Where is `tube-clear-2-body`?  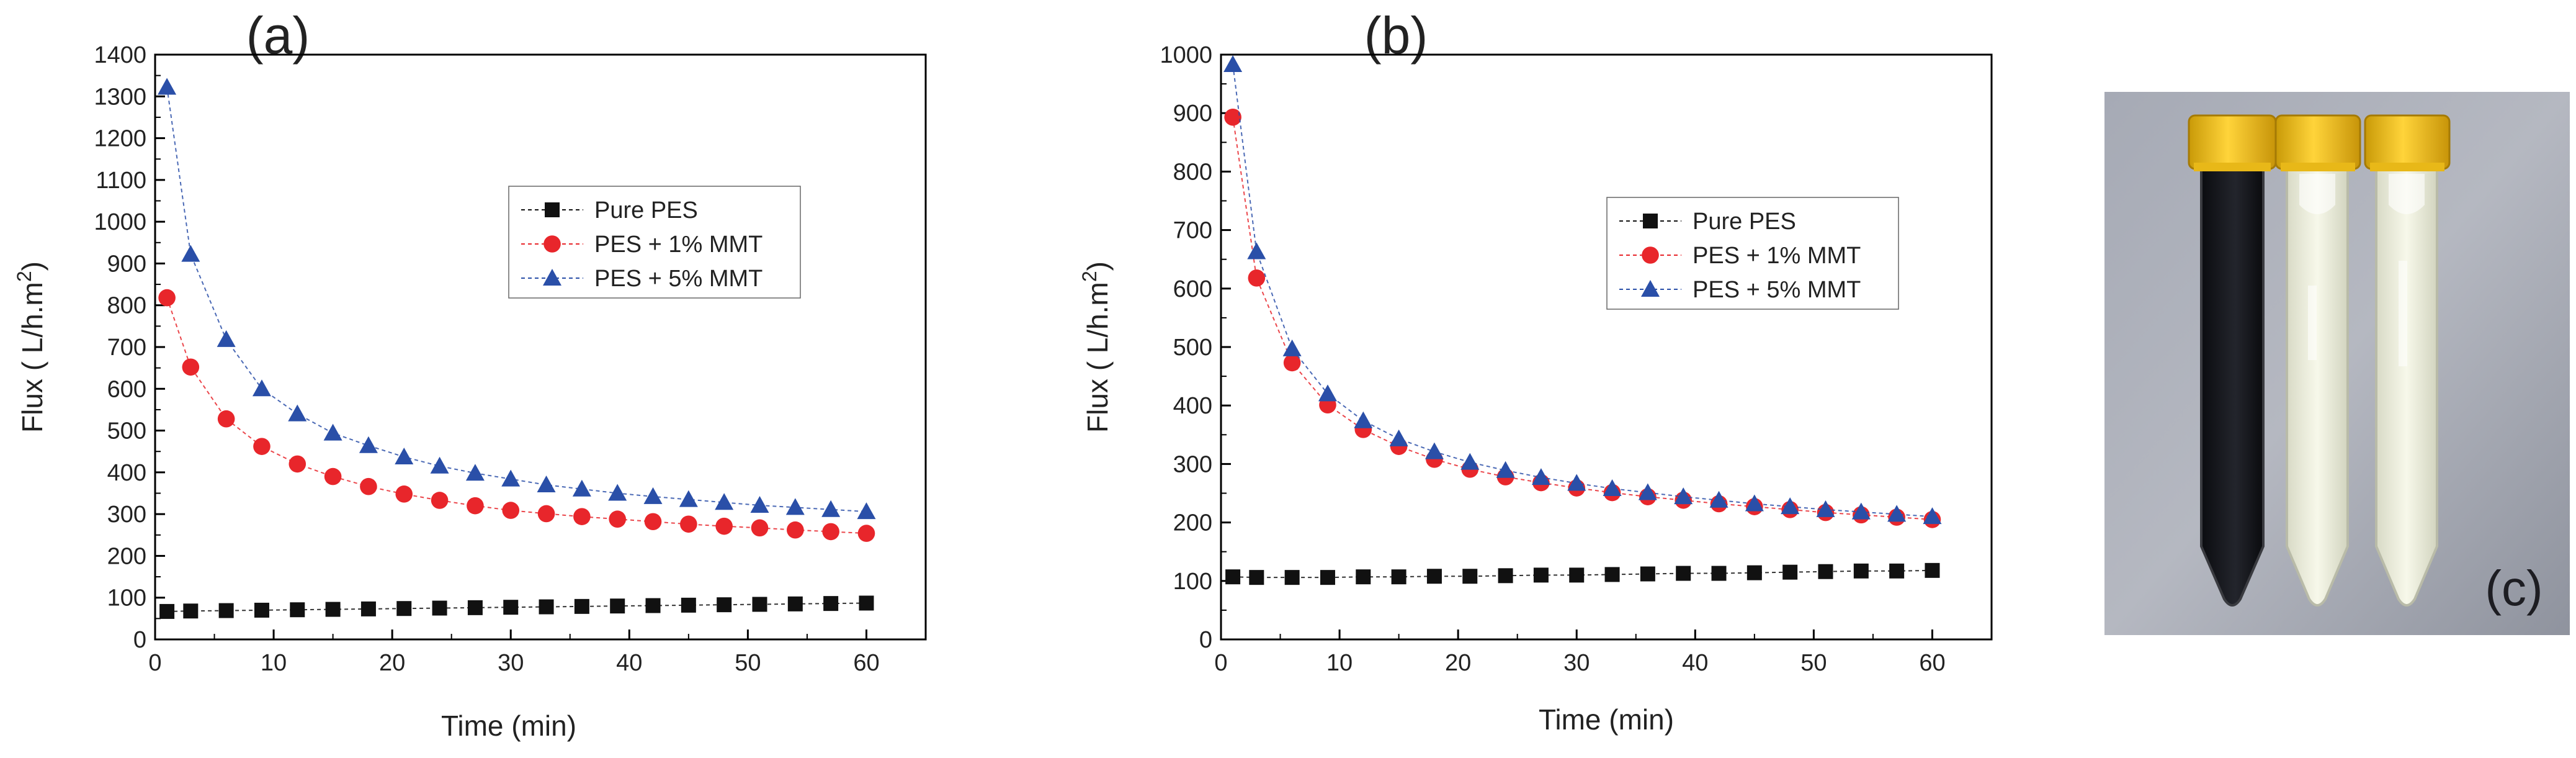 tube-clear-2-body is located at coordinates (2406, 386).